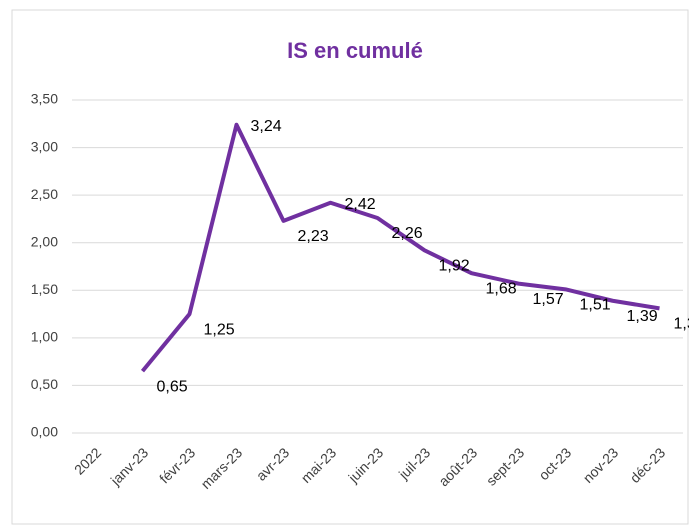 Image resolution: width=689 pixels, height=526 pixels. Describe the element at coordinates (44, 194) in the screenshot. I see `y-tick-label: 2,50` at that location.